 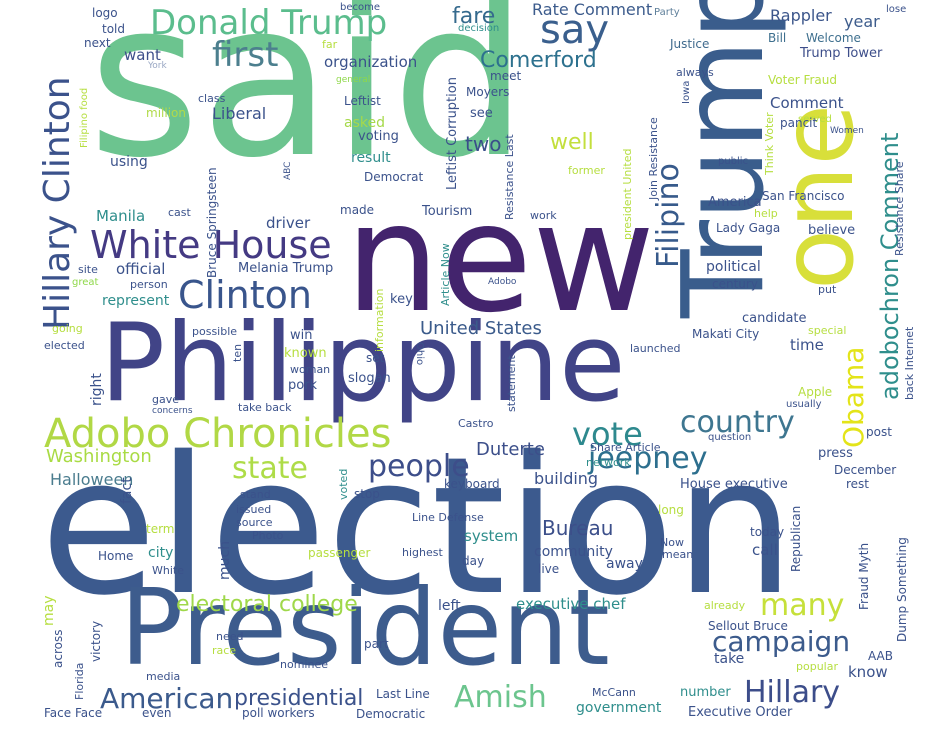 I want to click on word-comerford: Comerford, so click(x=538, y=60).